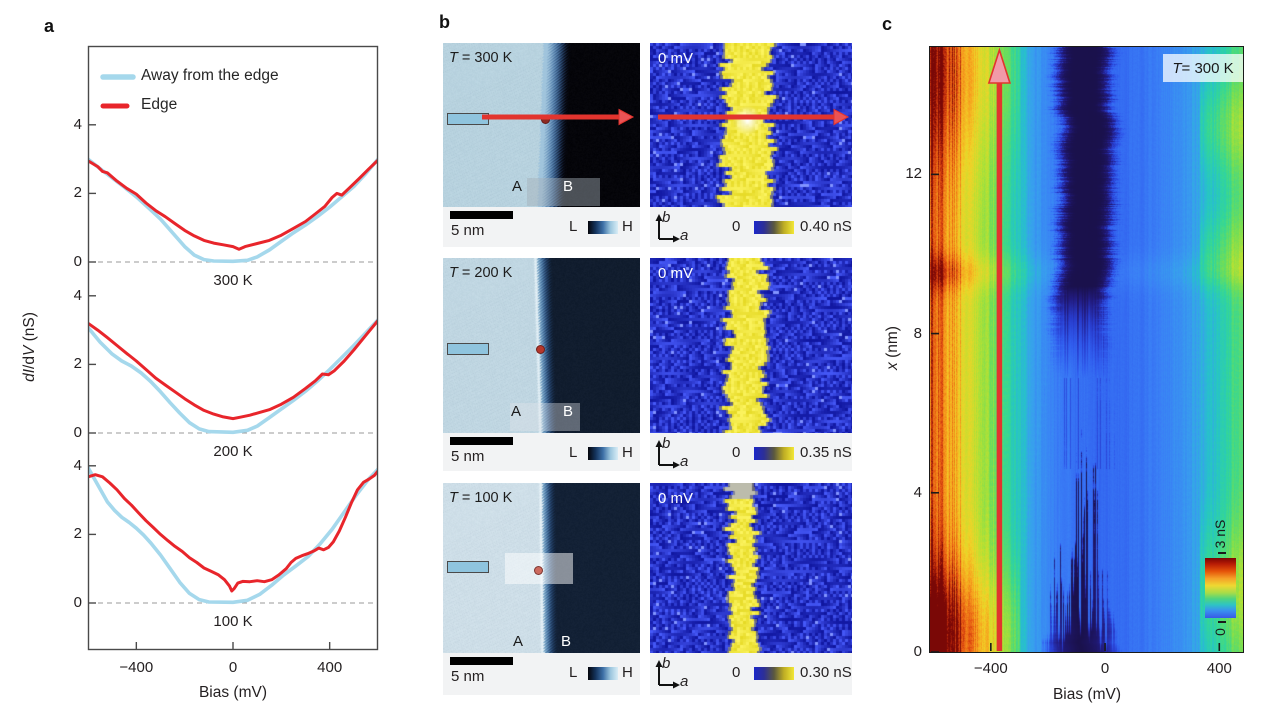  I want to click on legend-away-label: Away from the edge, so click(210, 75).